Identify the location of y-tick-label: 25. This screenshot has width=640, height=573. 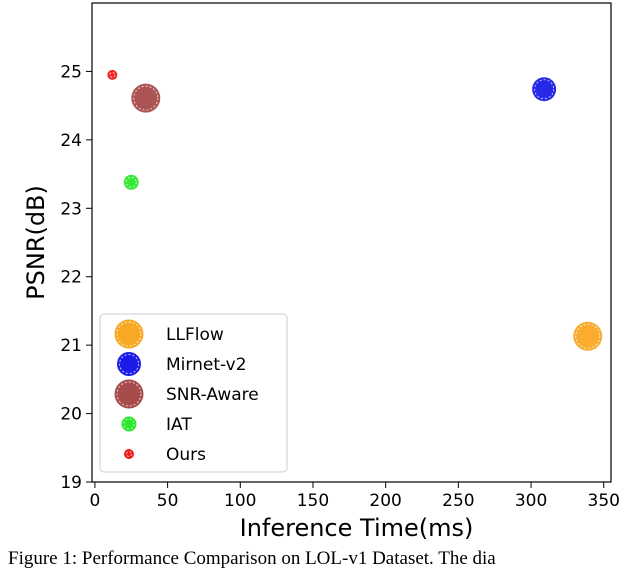
(71, 72).